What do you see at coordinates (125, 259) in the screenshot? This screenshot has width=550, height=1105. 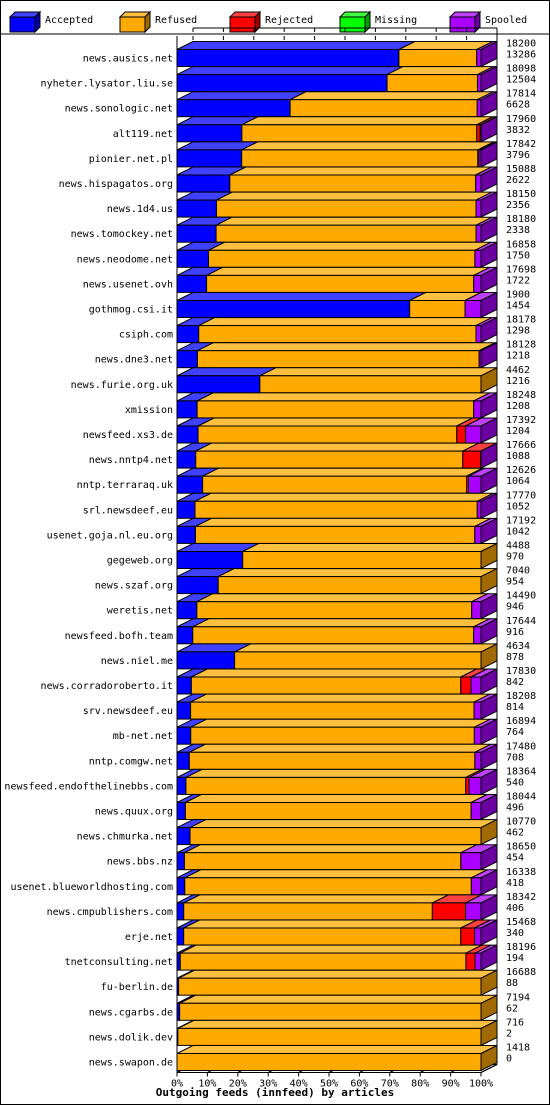 I see `row-news-neodome-net-label: news.neodome.net` at bounding box center [125, 259].